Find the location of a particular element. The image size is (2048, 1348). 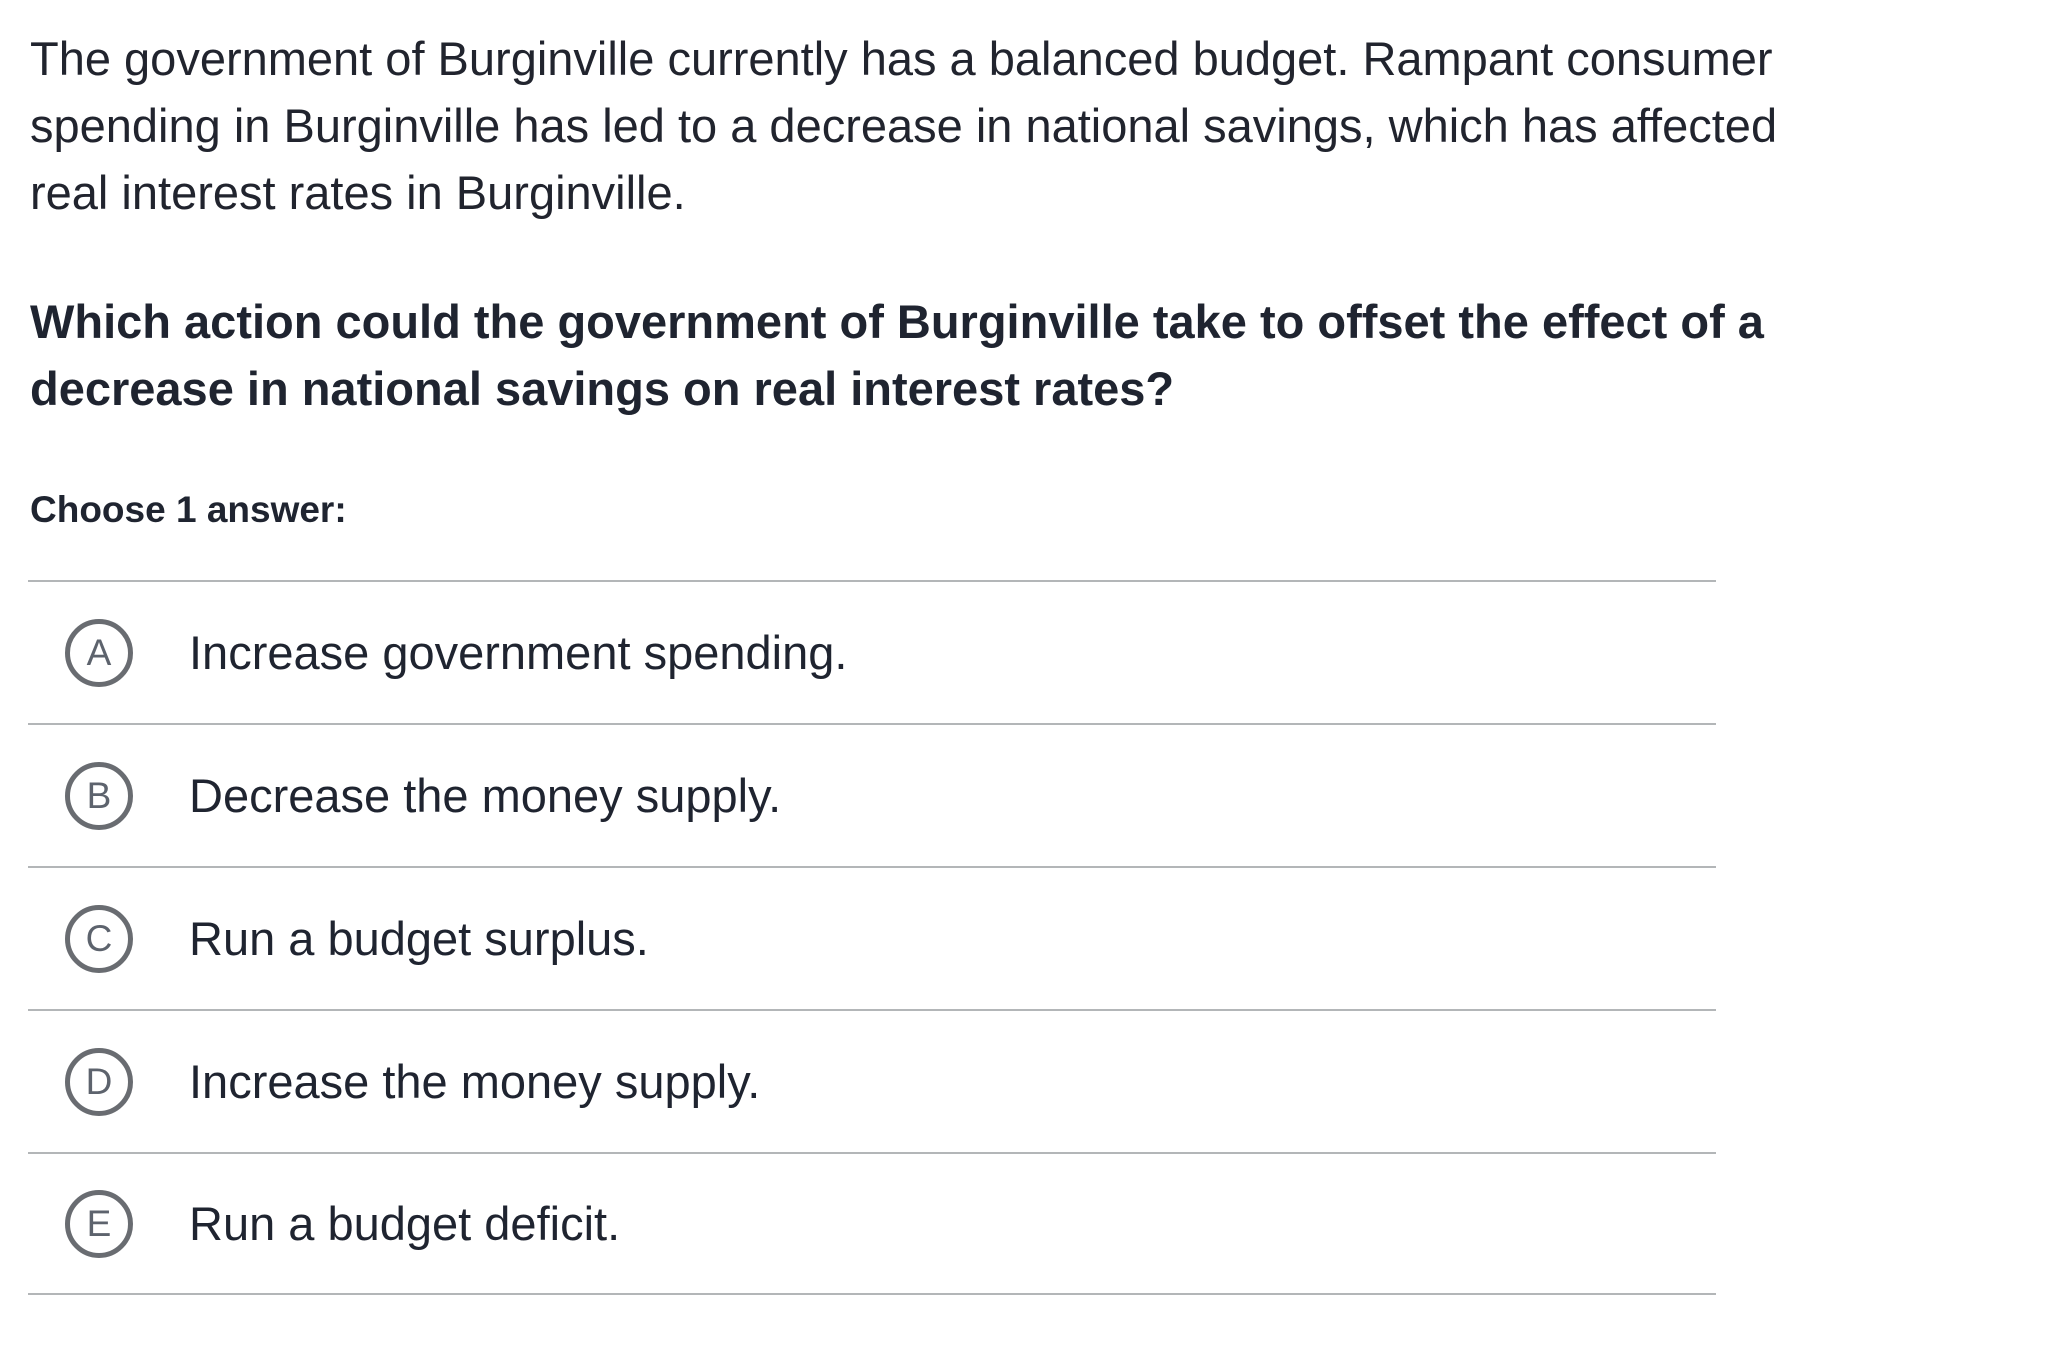

radio-letter-c: C is located at coordinates (99, 938).